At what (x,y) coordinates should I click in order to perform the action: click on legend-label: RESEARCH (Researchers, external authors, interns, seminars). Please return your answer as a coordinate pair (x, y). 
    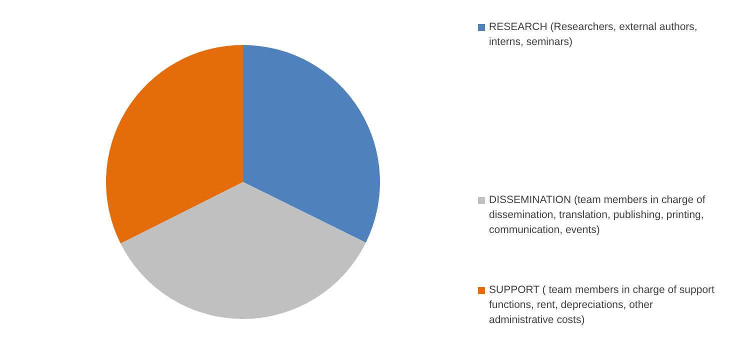
    Looking at the image, I should click on (593, 35).